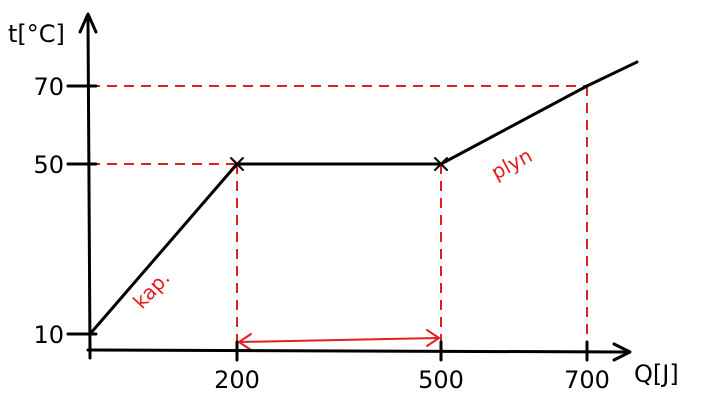  Describe the element at coordinates (48, 87) in the screenshot. I see `y-tick-label-70: 70` at that location.